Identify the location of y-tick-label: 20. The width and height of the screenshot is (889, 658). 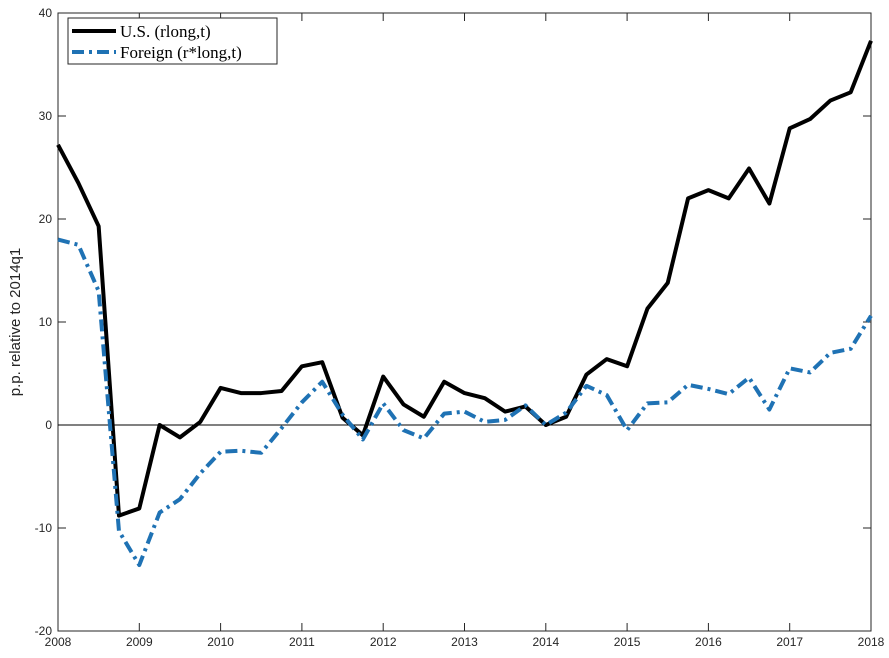
(46, 219).